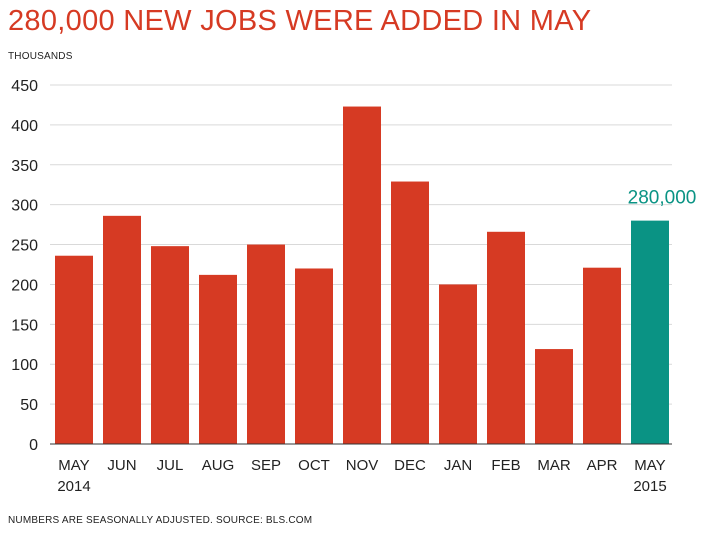  I want to click on x-tick-label: FEB, so click(505, 465).